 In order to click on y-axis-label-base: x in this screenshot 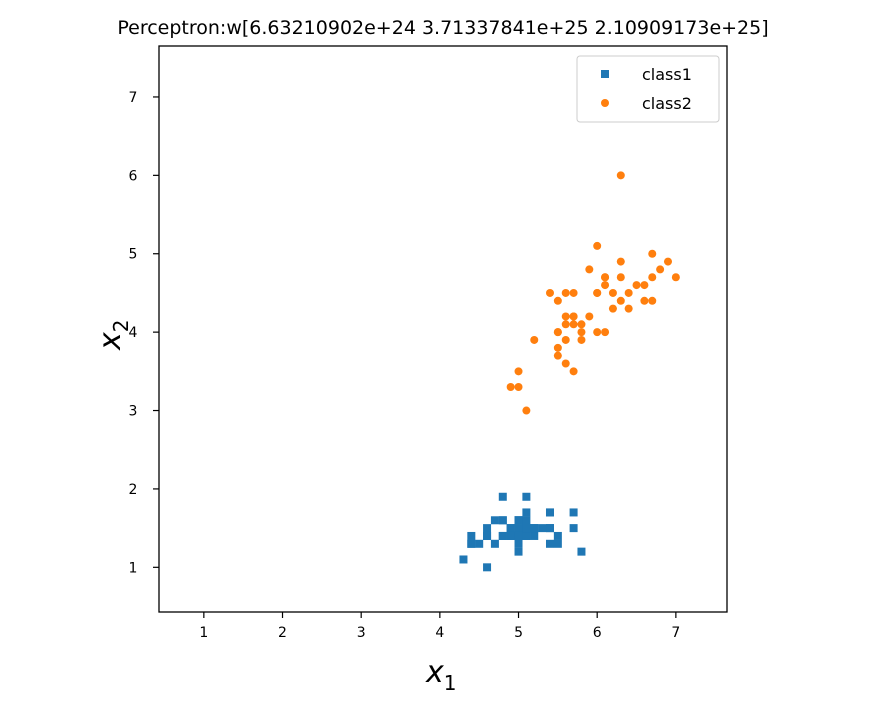, I will do `click(110, 341)`.